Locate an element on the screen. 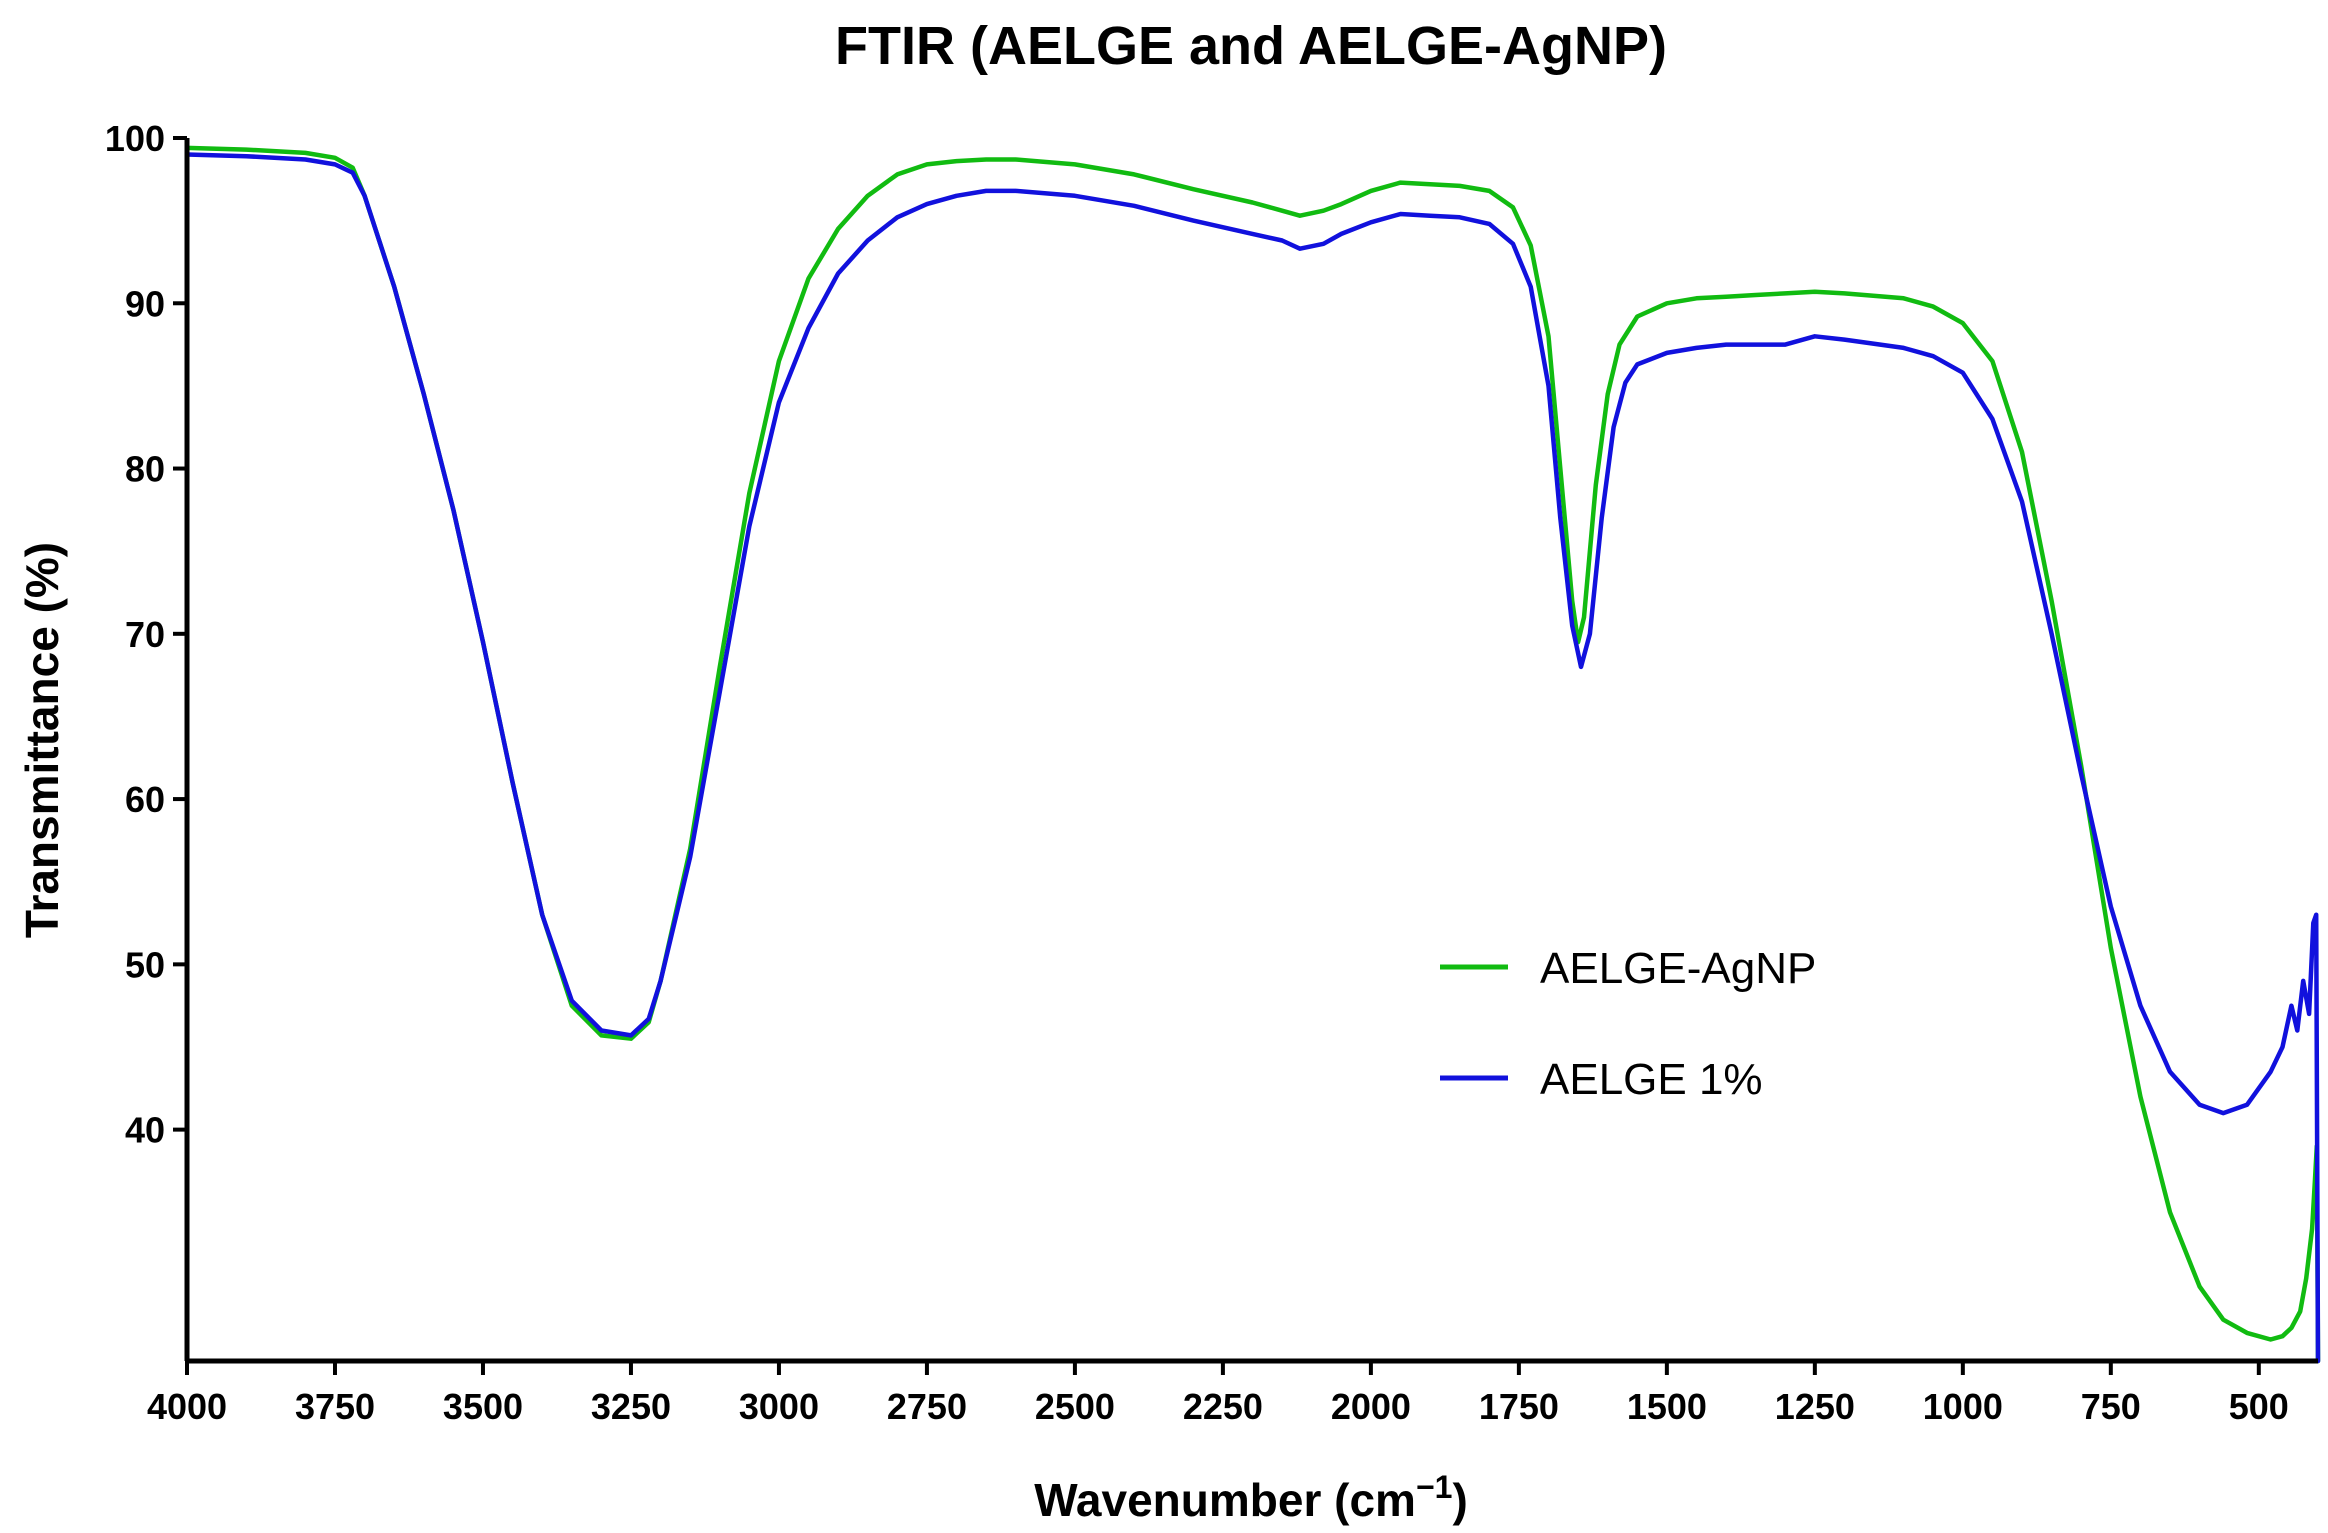 This screenshot has height=1533, width=2328. x-tick-label: 4000 is located at coordinates (187, 1406).